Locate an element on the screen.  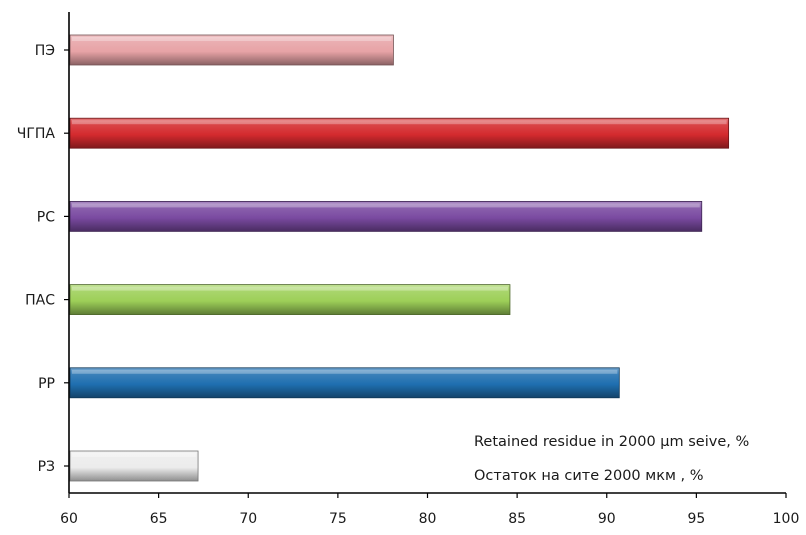
category-label: РР is located at coordinates (46, 384).